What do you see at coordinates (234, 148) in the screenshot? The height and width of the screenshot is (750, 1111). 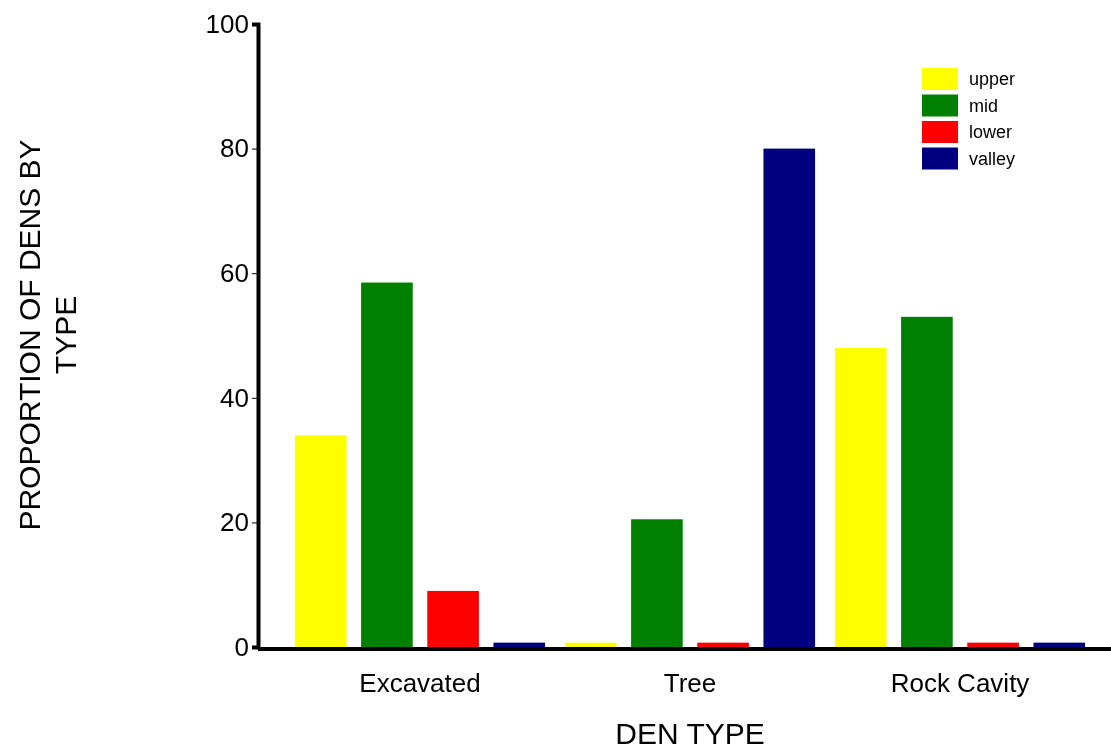 I see `y-tick-label: 80` at bounding box center [234, 148].